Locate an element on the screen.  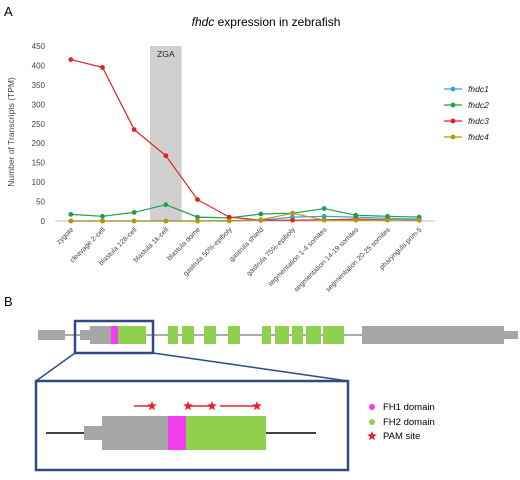
zoom-detail-box is located at coordinates (192, 425).